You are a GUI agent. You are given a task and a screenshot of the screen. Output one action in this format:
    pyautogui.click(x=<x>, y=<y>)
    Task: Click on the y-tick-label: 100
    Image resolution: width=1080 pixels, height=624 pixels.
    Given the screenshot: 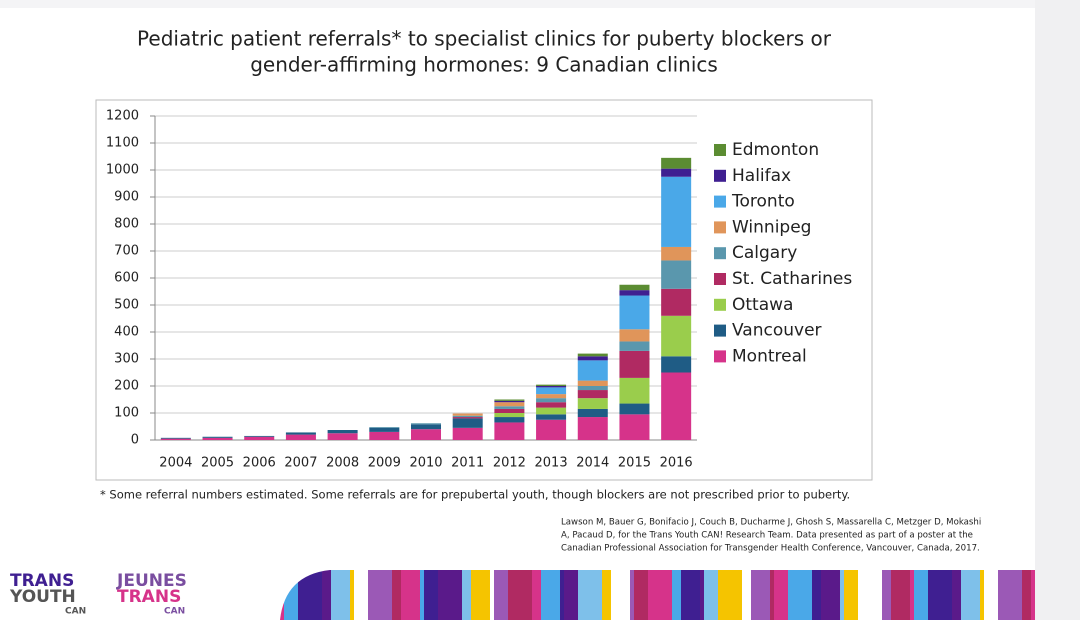 What is the action you would take?
    pyautogui.click(x=126, y=413)
    